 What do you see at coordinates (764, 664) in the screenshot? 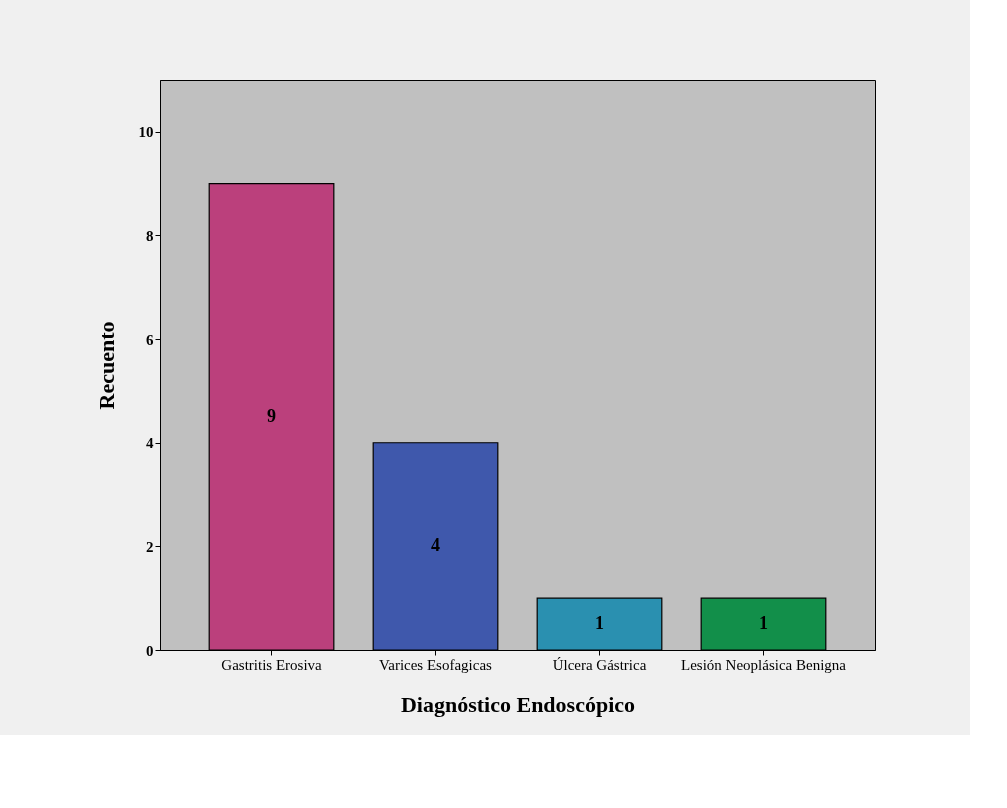
I see `x-tick-label: Lesión Neoplásica Benigna` at bounding box center [764, 664].